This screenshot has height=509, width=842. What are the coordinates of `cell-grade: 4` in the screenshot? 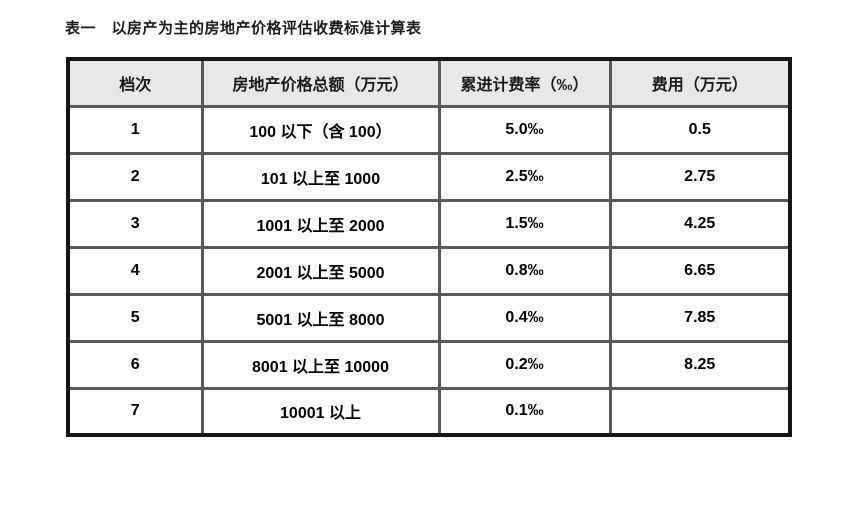 It's located at (135, 270).